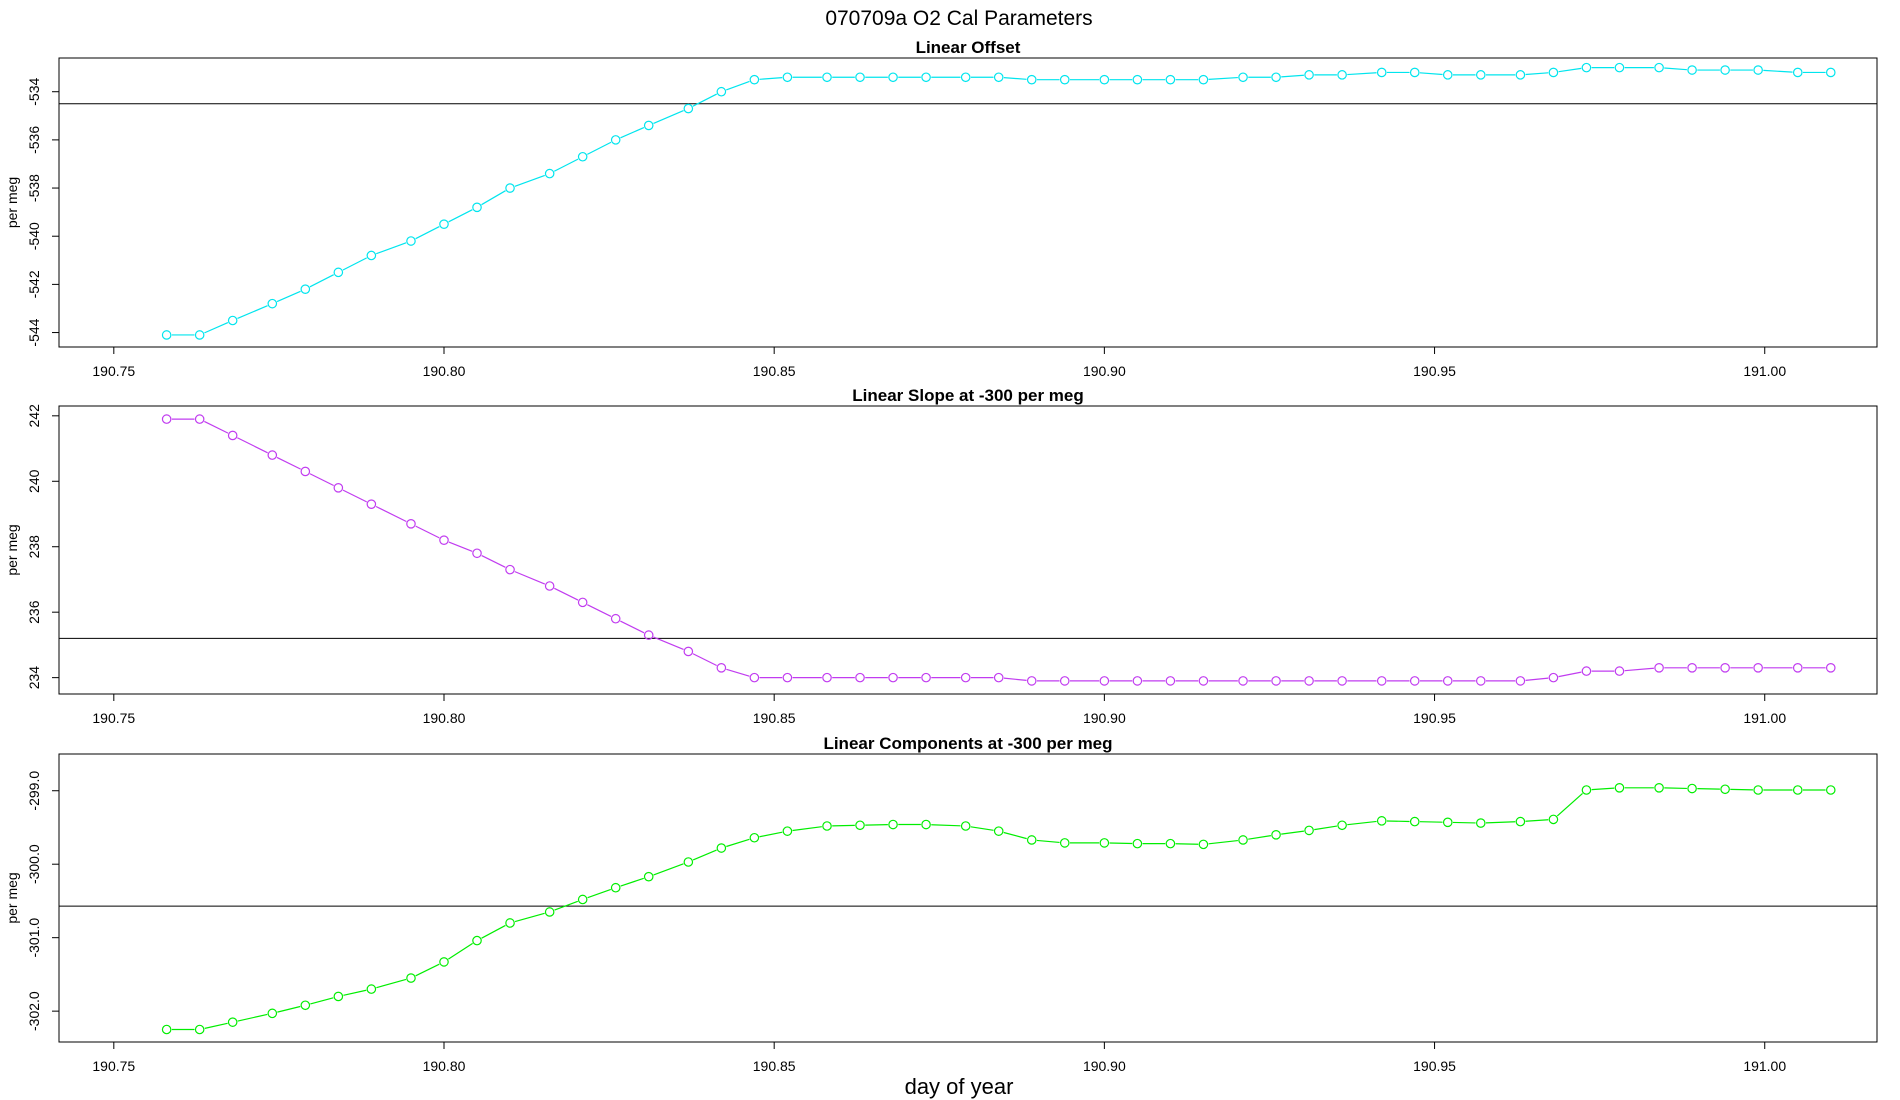 The height and width of the screenshot is (1100, 1900). Describe the element at coordinates (34, 91) in the screenshot. I see `y-tick-label: -534` at that location.